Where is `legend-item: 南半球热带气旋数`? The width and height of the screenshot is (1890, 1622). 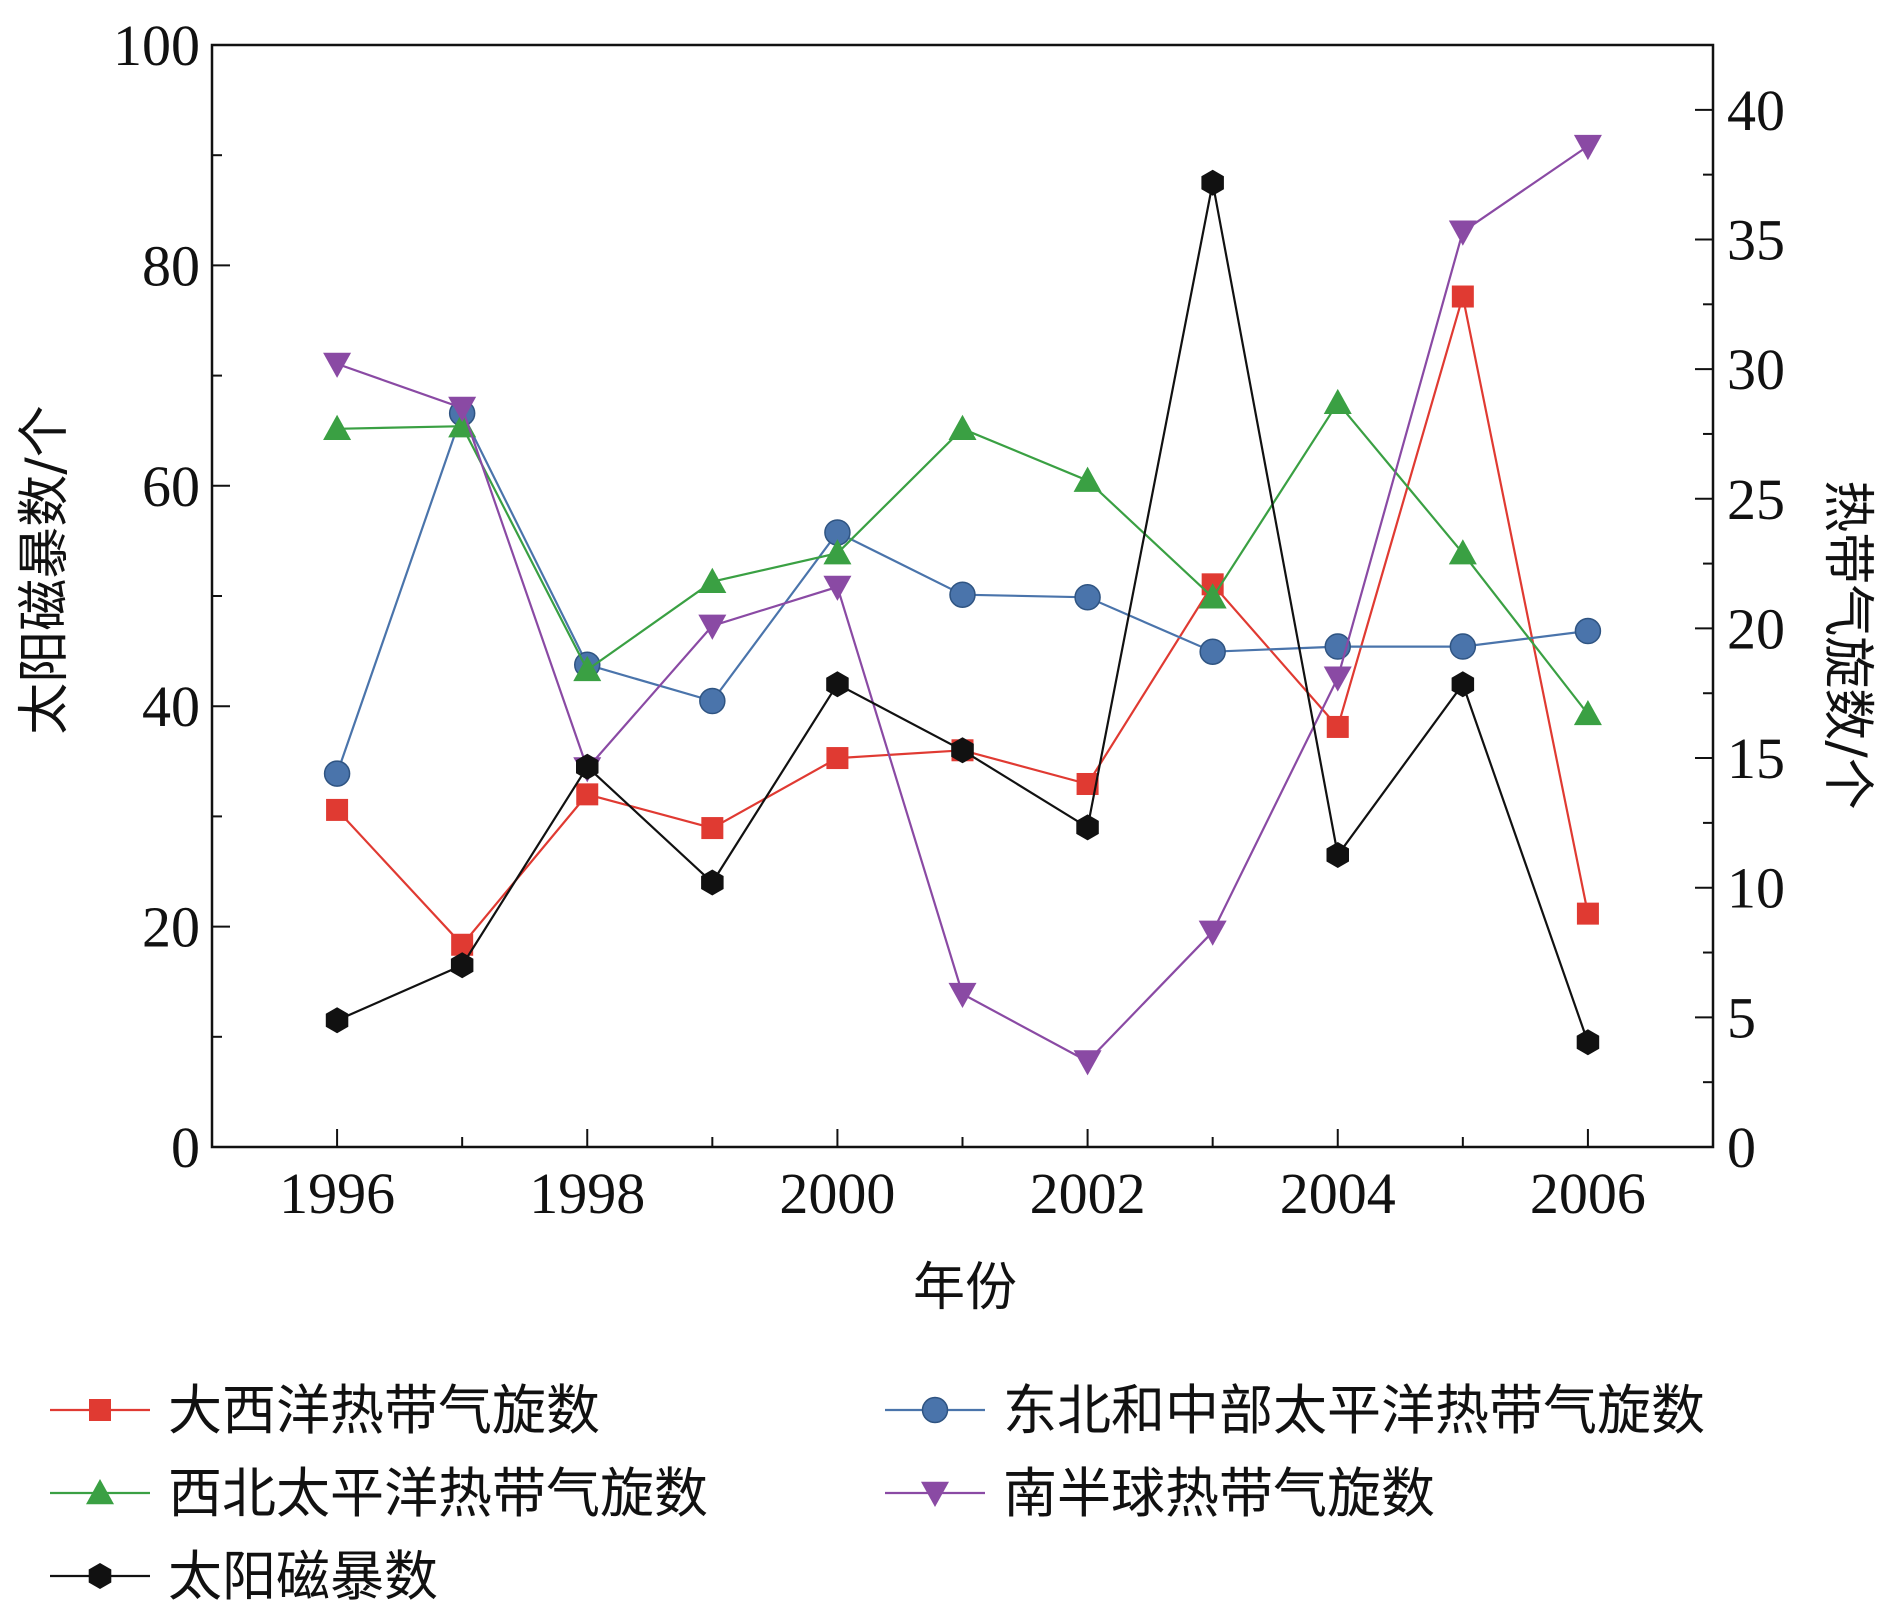
legend-item: 南半球热带气旋数 is located at coordinates (1160, 1493).